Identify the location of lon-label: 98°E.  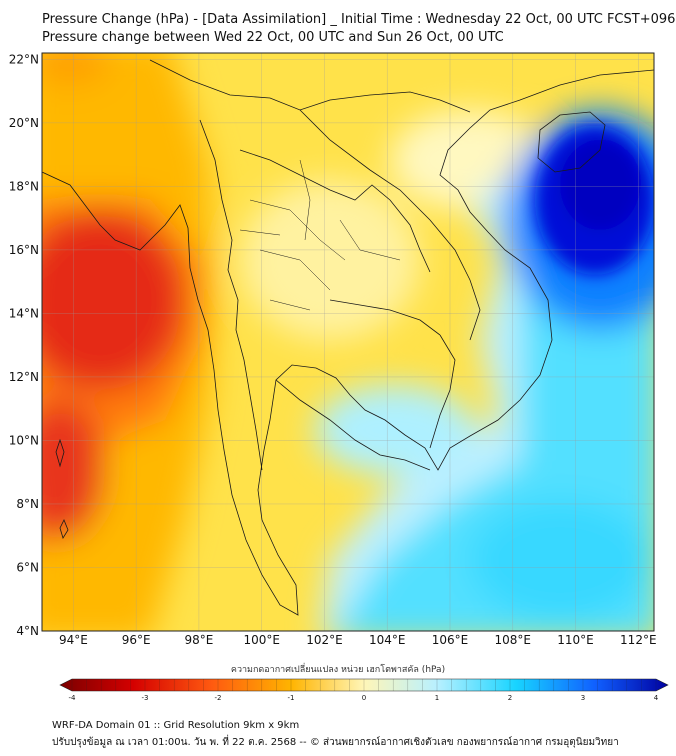
(198, 640).